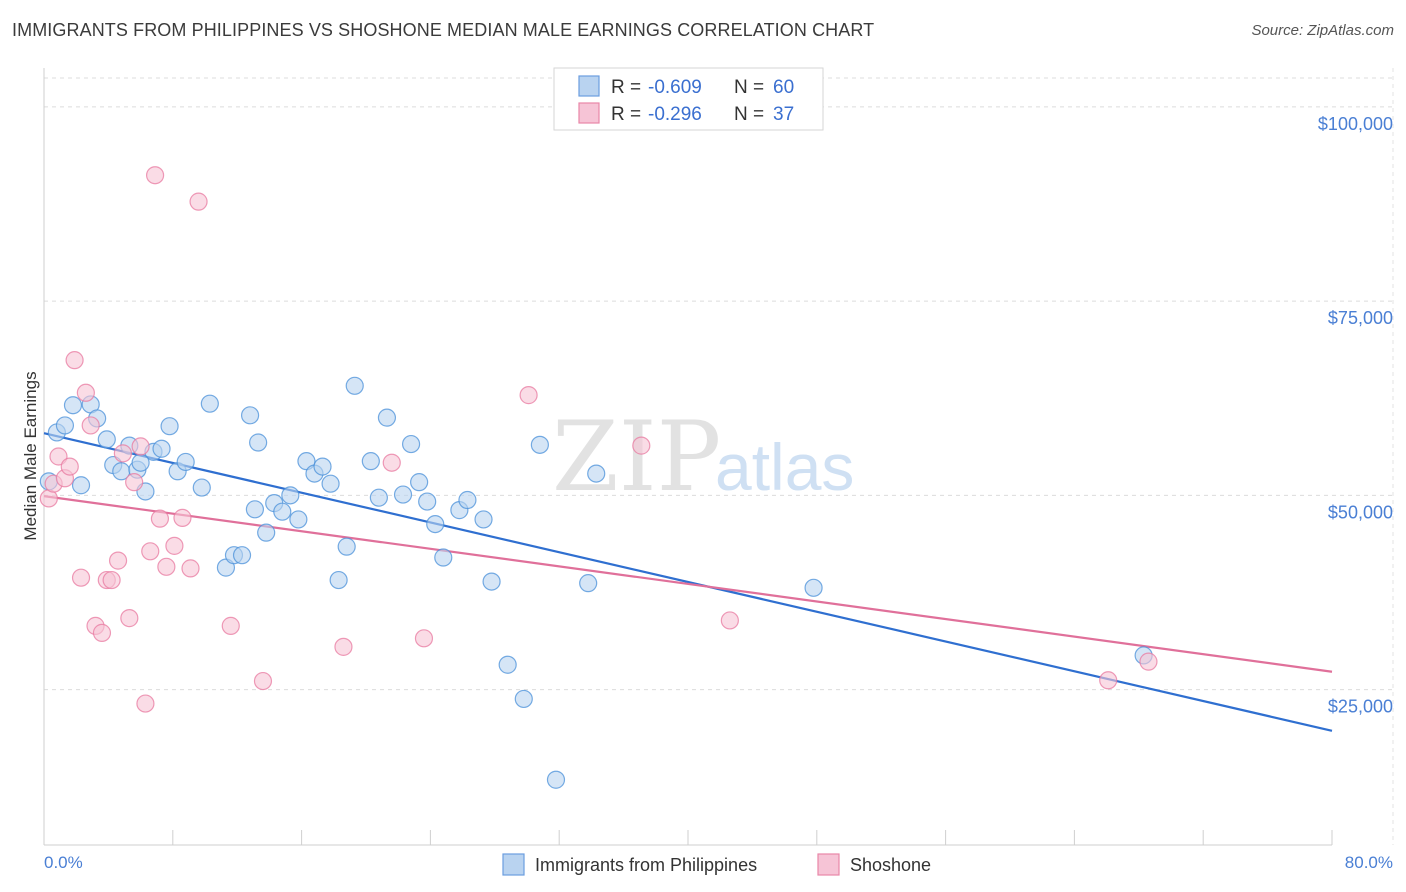 This screenshot has width=1406, height=892. What do you see at coordinates (784, 467) in the screenshot?
I see `watermark-atlas: atlas` at bounding box center [784, 467].